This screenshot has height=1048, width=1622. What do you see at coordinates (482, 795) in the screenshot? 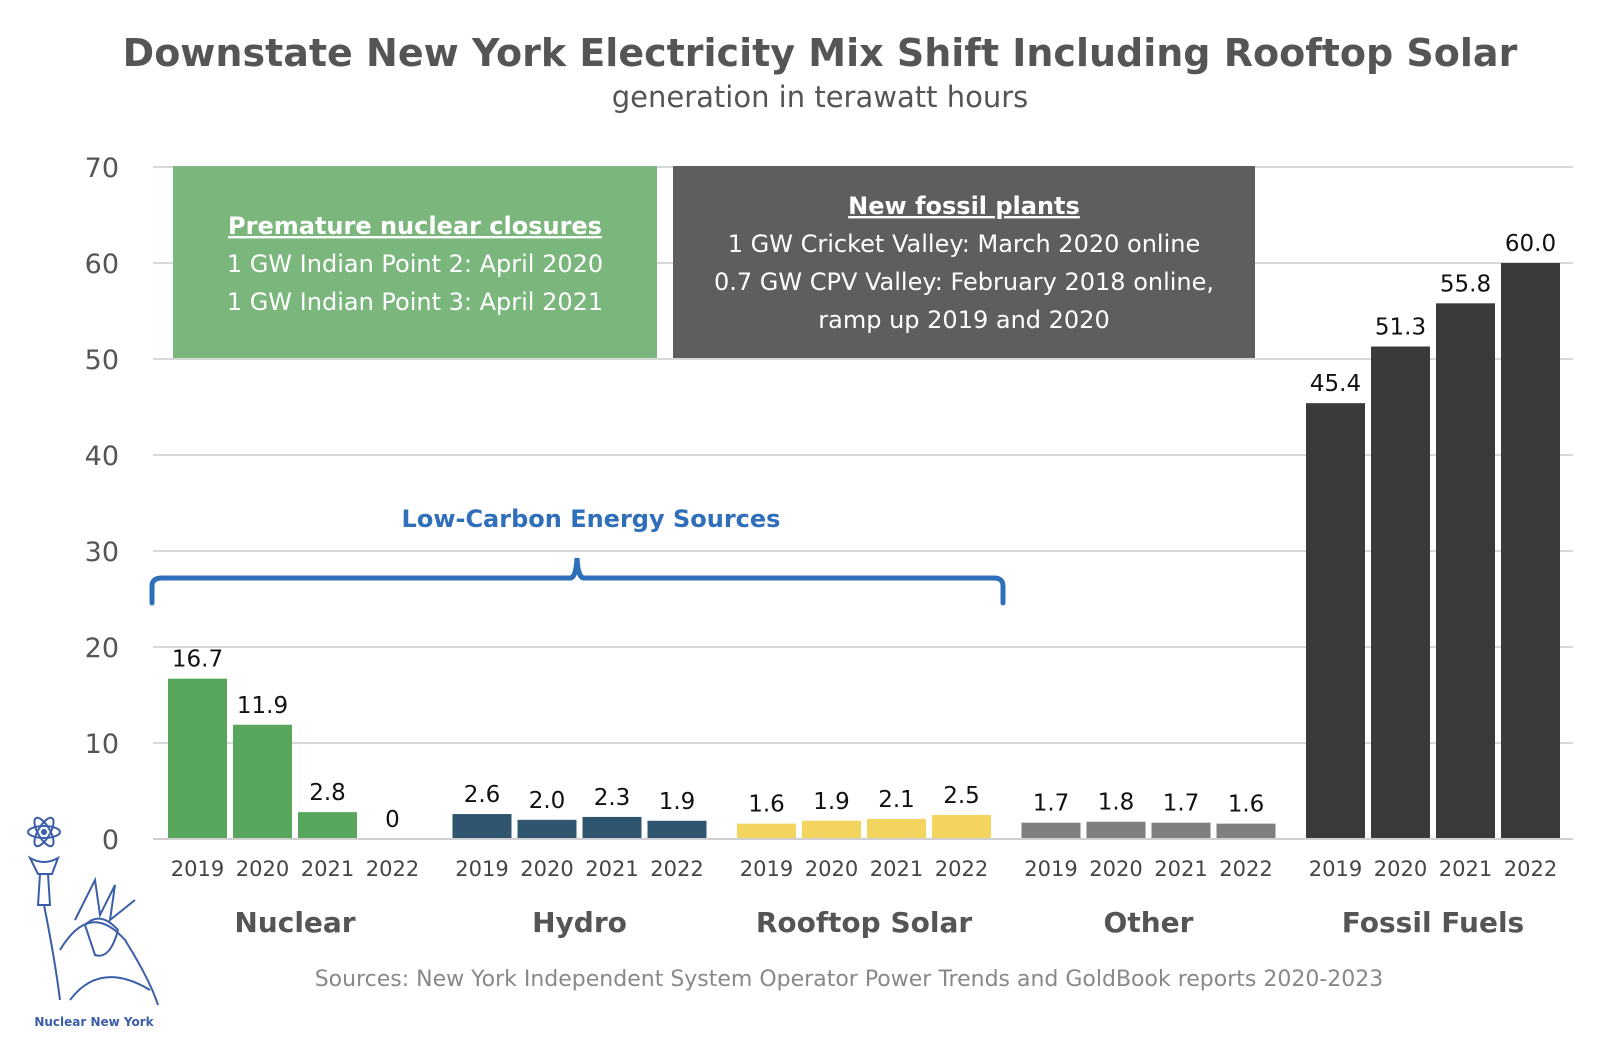
I see `data-label: 2.6` at bounding box center [482, 795].